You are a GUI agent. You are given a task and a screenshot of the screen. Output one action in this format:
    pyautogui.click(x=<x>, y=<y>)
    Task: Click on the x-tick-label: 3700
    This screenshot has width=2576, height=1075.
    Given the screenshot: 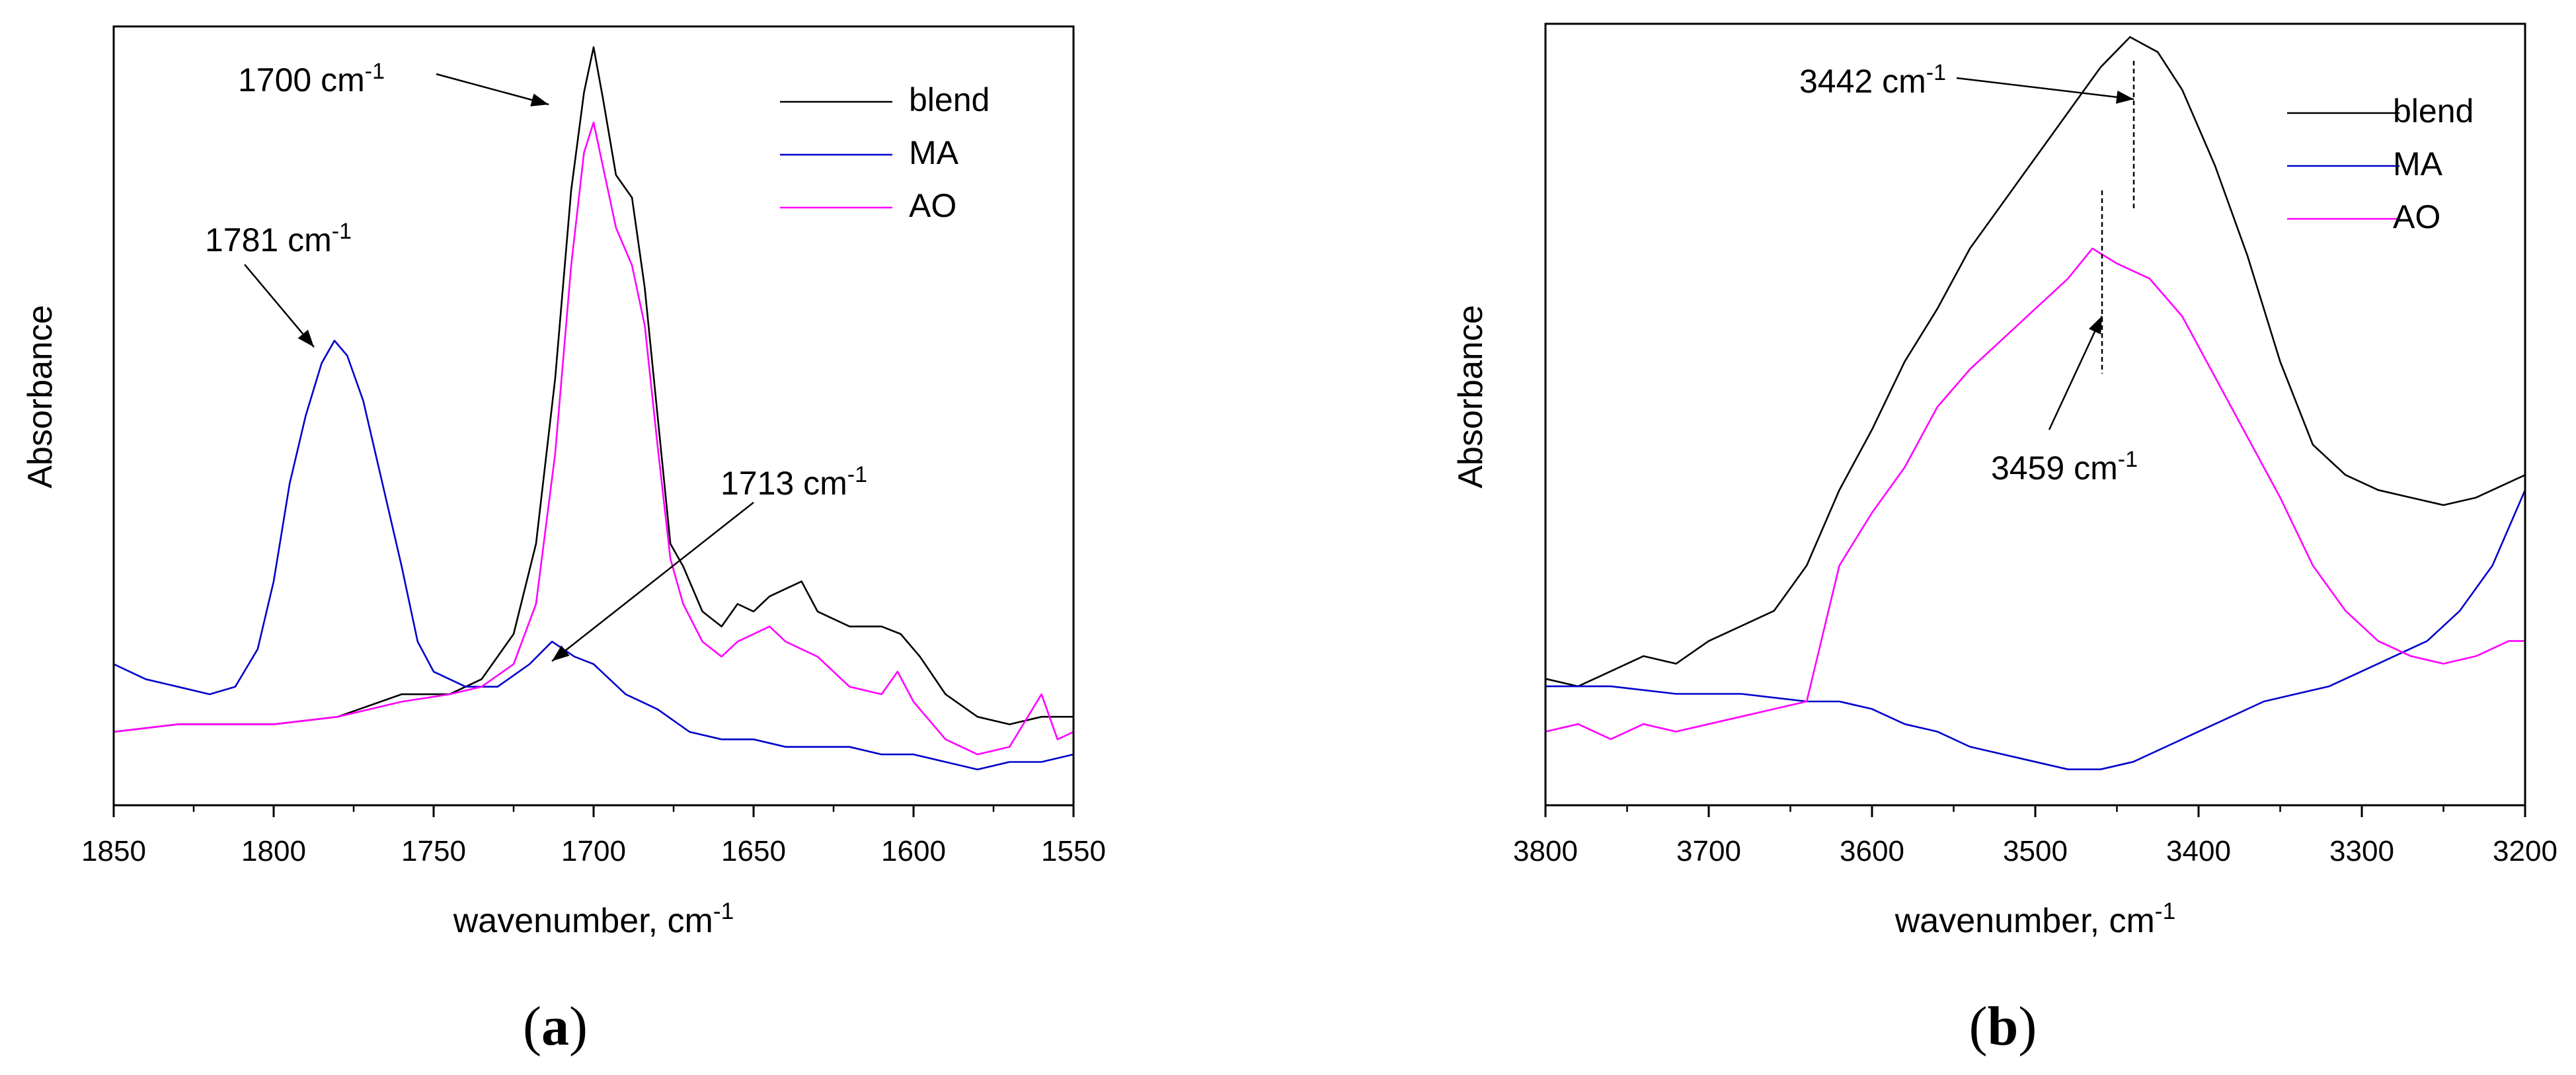 What is the action you would take?
    pyautogui.click(x=1708, y=851)
    